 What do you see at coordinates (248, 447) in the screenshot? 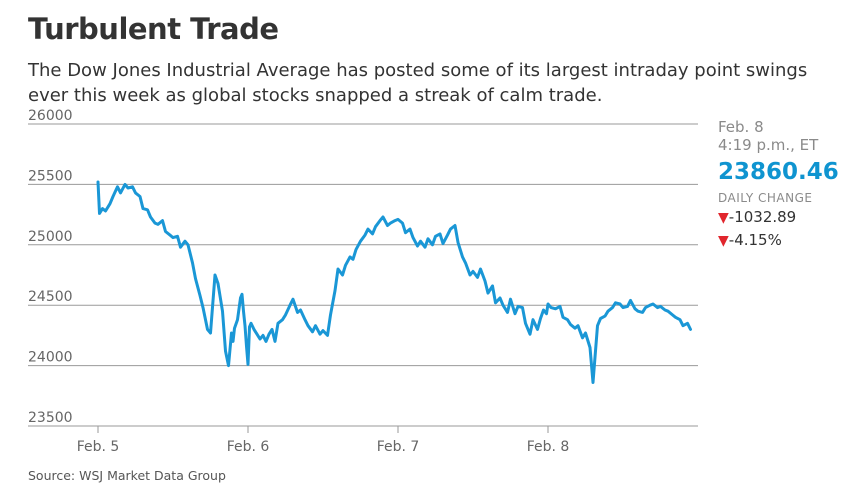
I see `x-tick-label: Feb. 6` at bounding box center [248, 447].